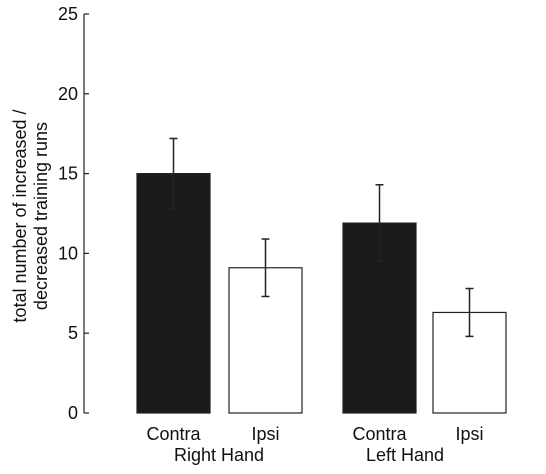 This screenshot has width=546, height=474. Describe the element at coordinates (73, 333) in the screenshot. I see `y-tick-label: 5` at that location.